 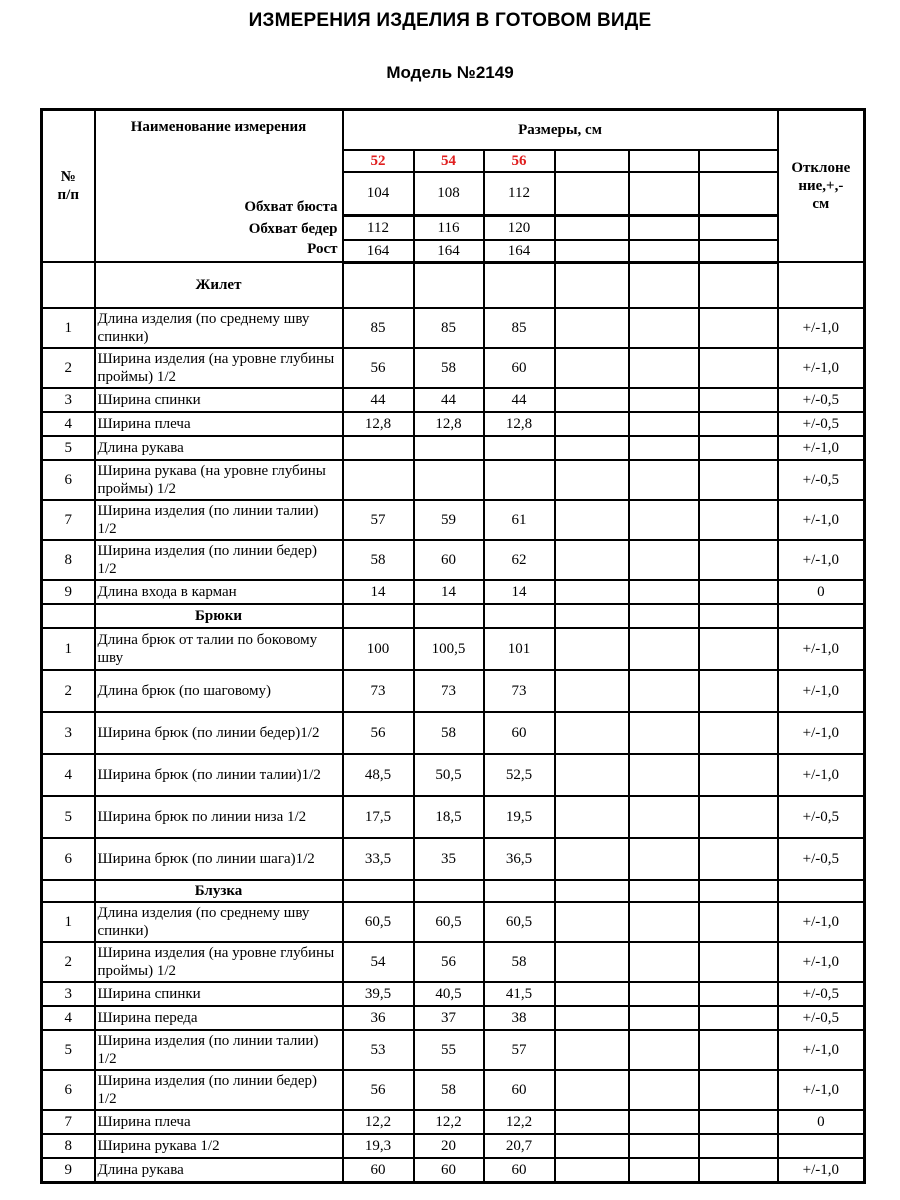 I want to click on measurement-value-cell: 44, so click(x=378, y=400).